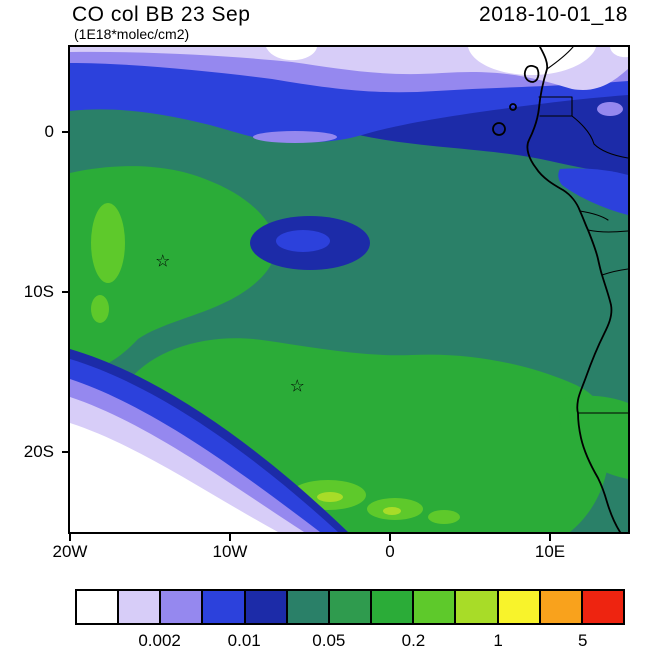 The image size is (650, 667). Describe the element at coordinates (390, 551) in the screenshot. I see `x-axis-label: 0` at that location.